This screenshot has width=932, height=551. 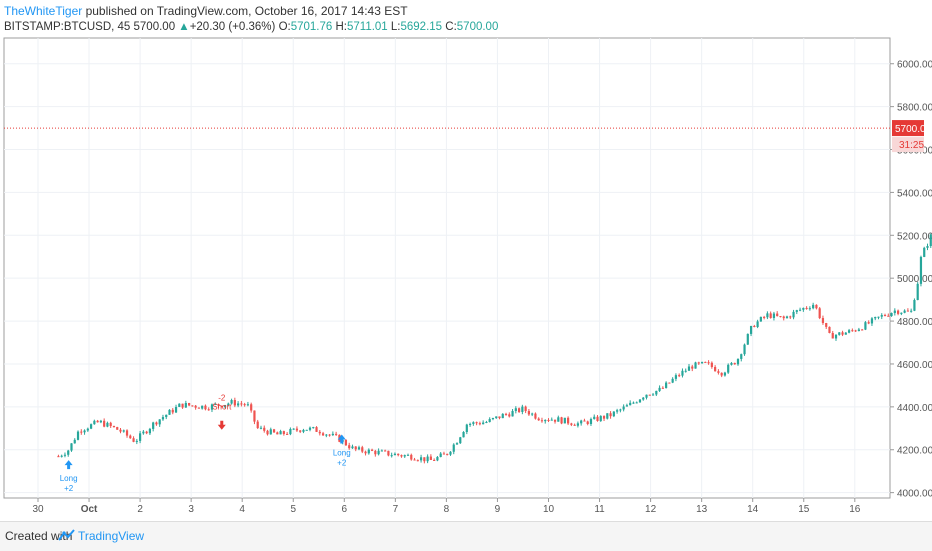 I want to click on long-arrow-icon, so click(x=341, y=439).